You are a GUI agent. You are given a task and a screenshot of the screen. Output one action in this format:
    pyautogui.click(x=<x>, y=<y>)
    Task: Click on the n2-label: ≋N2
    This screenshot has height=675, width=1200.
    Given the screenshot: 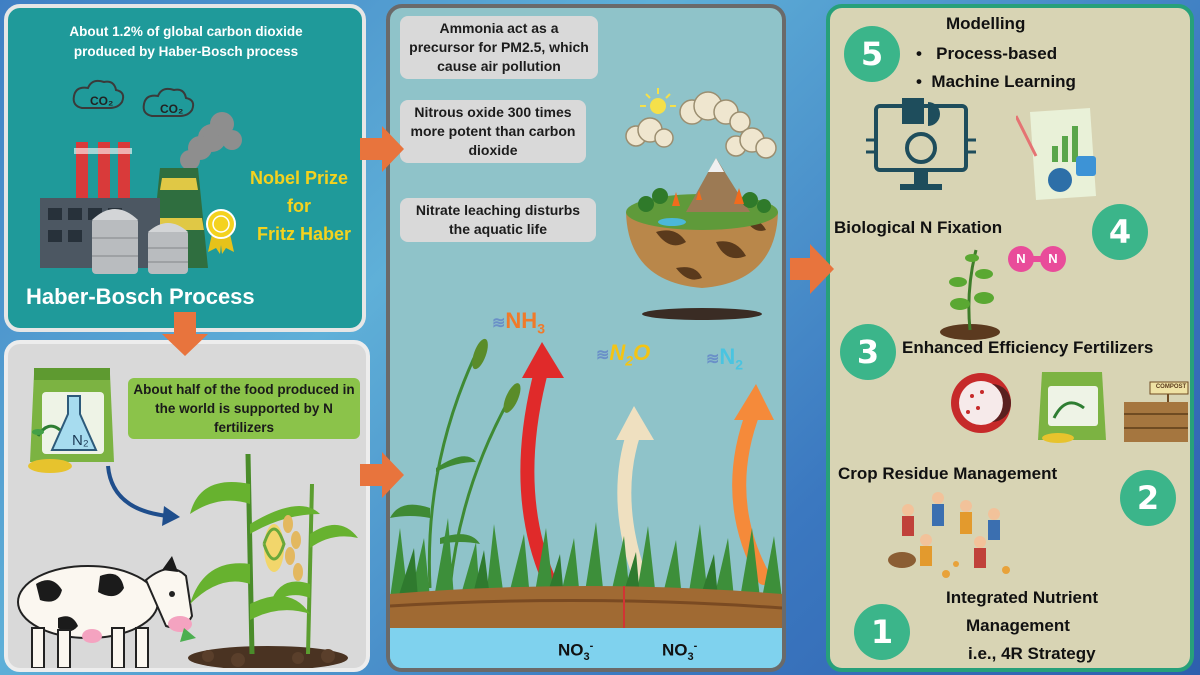 What is the action you would take?
    pyautogui.click(x=725, y=358)
    